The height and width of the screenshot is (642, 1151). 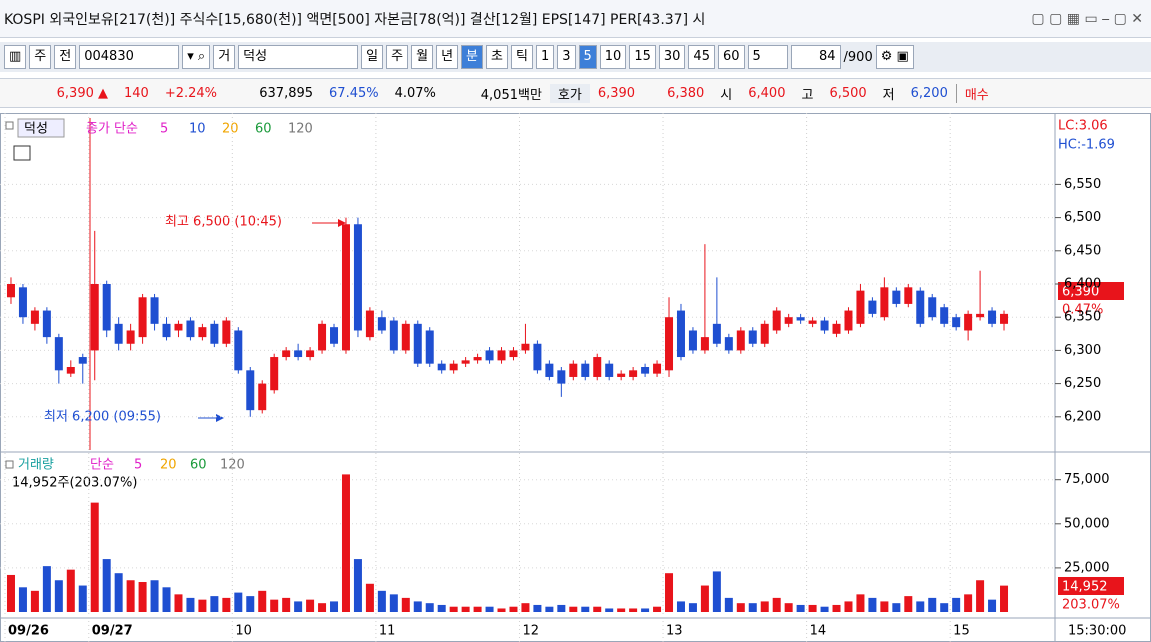 What do you see at coordinates (815, 57) in the screenshot?
I see `count-input: 84` at bounding box center [815, 57].